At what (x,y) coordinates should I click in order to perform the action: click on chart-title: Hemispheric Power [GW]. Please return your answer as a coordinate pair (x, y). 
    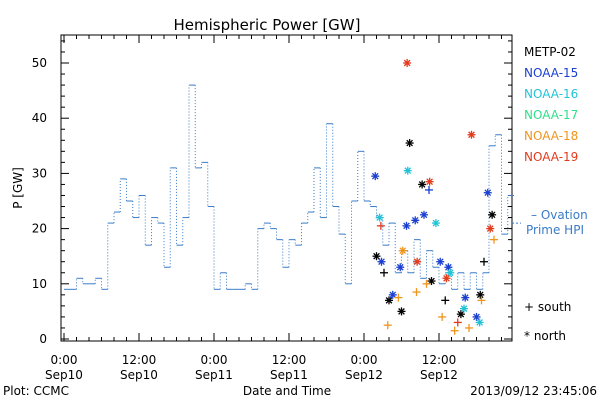
    Looking at the image, I should click on (267, 25).